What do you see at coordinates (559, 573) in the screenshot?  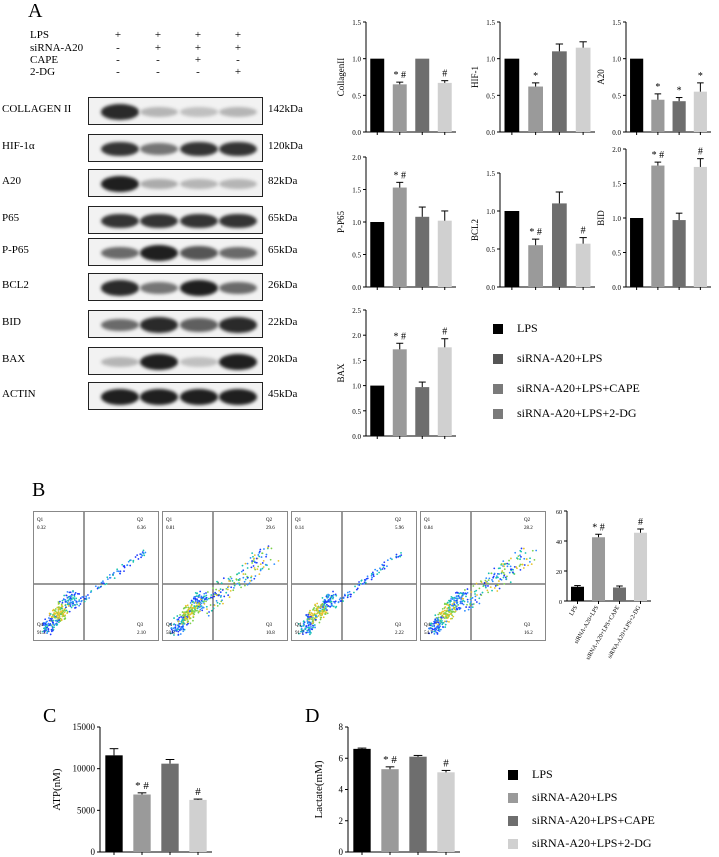 I see `y-tick-label: 20` at bounding box center [559, 573].